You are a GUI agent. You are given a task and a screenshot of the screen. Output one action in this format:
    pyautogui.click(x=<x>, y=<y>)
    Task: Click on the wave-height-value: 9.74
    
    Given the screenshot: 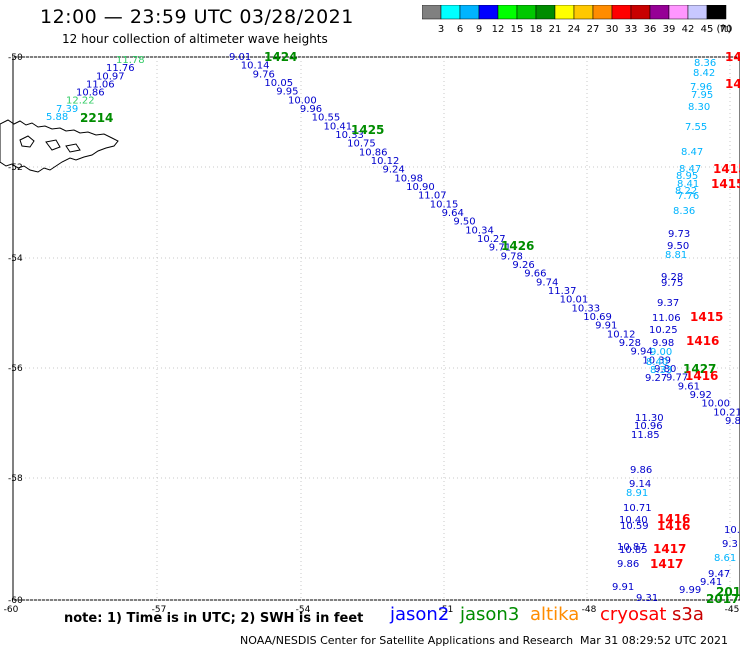 What is the action you would take?
    pyautogui.click(x=547, y=282)
    